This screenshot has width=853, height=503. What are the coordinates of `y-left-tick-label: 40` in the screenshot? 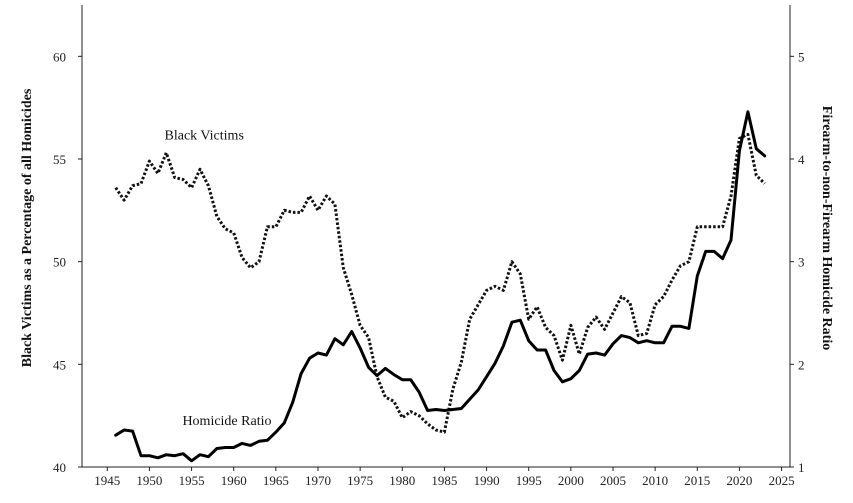 It's located at (59, 467).